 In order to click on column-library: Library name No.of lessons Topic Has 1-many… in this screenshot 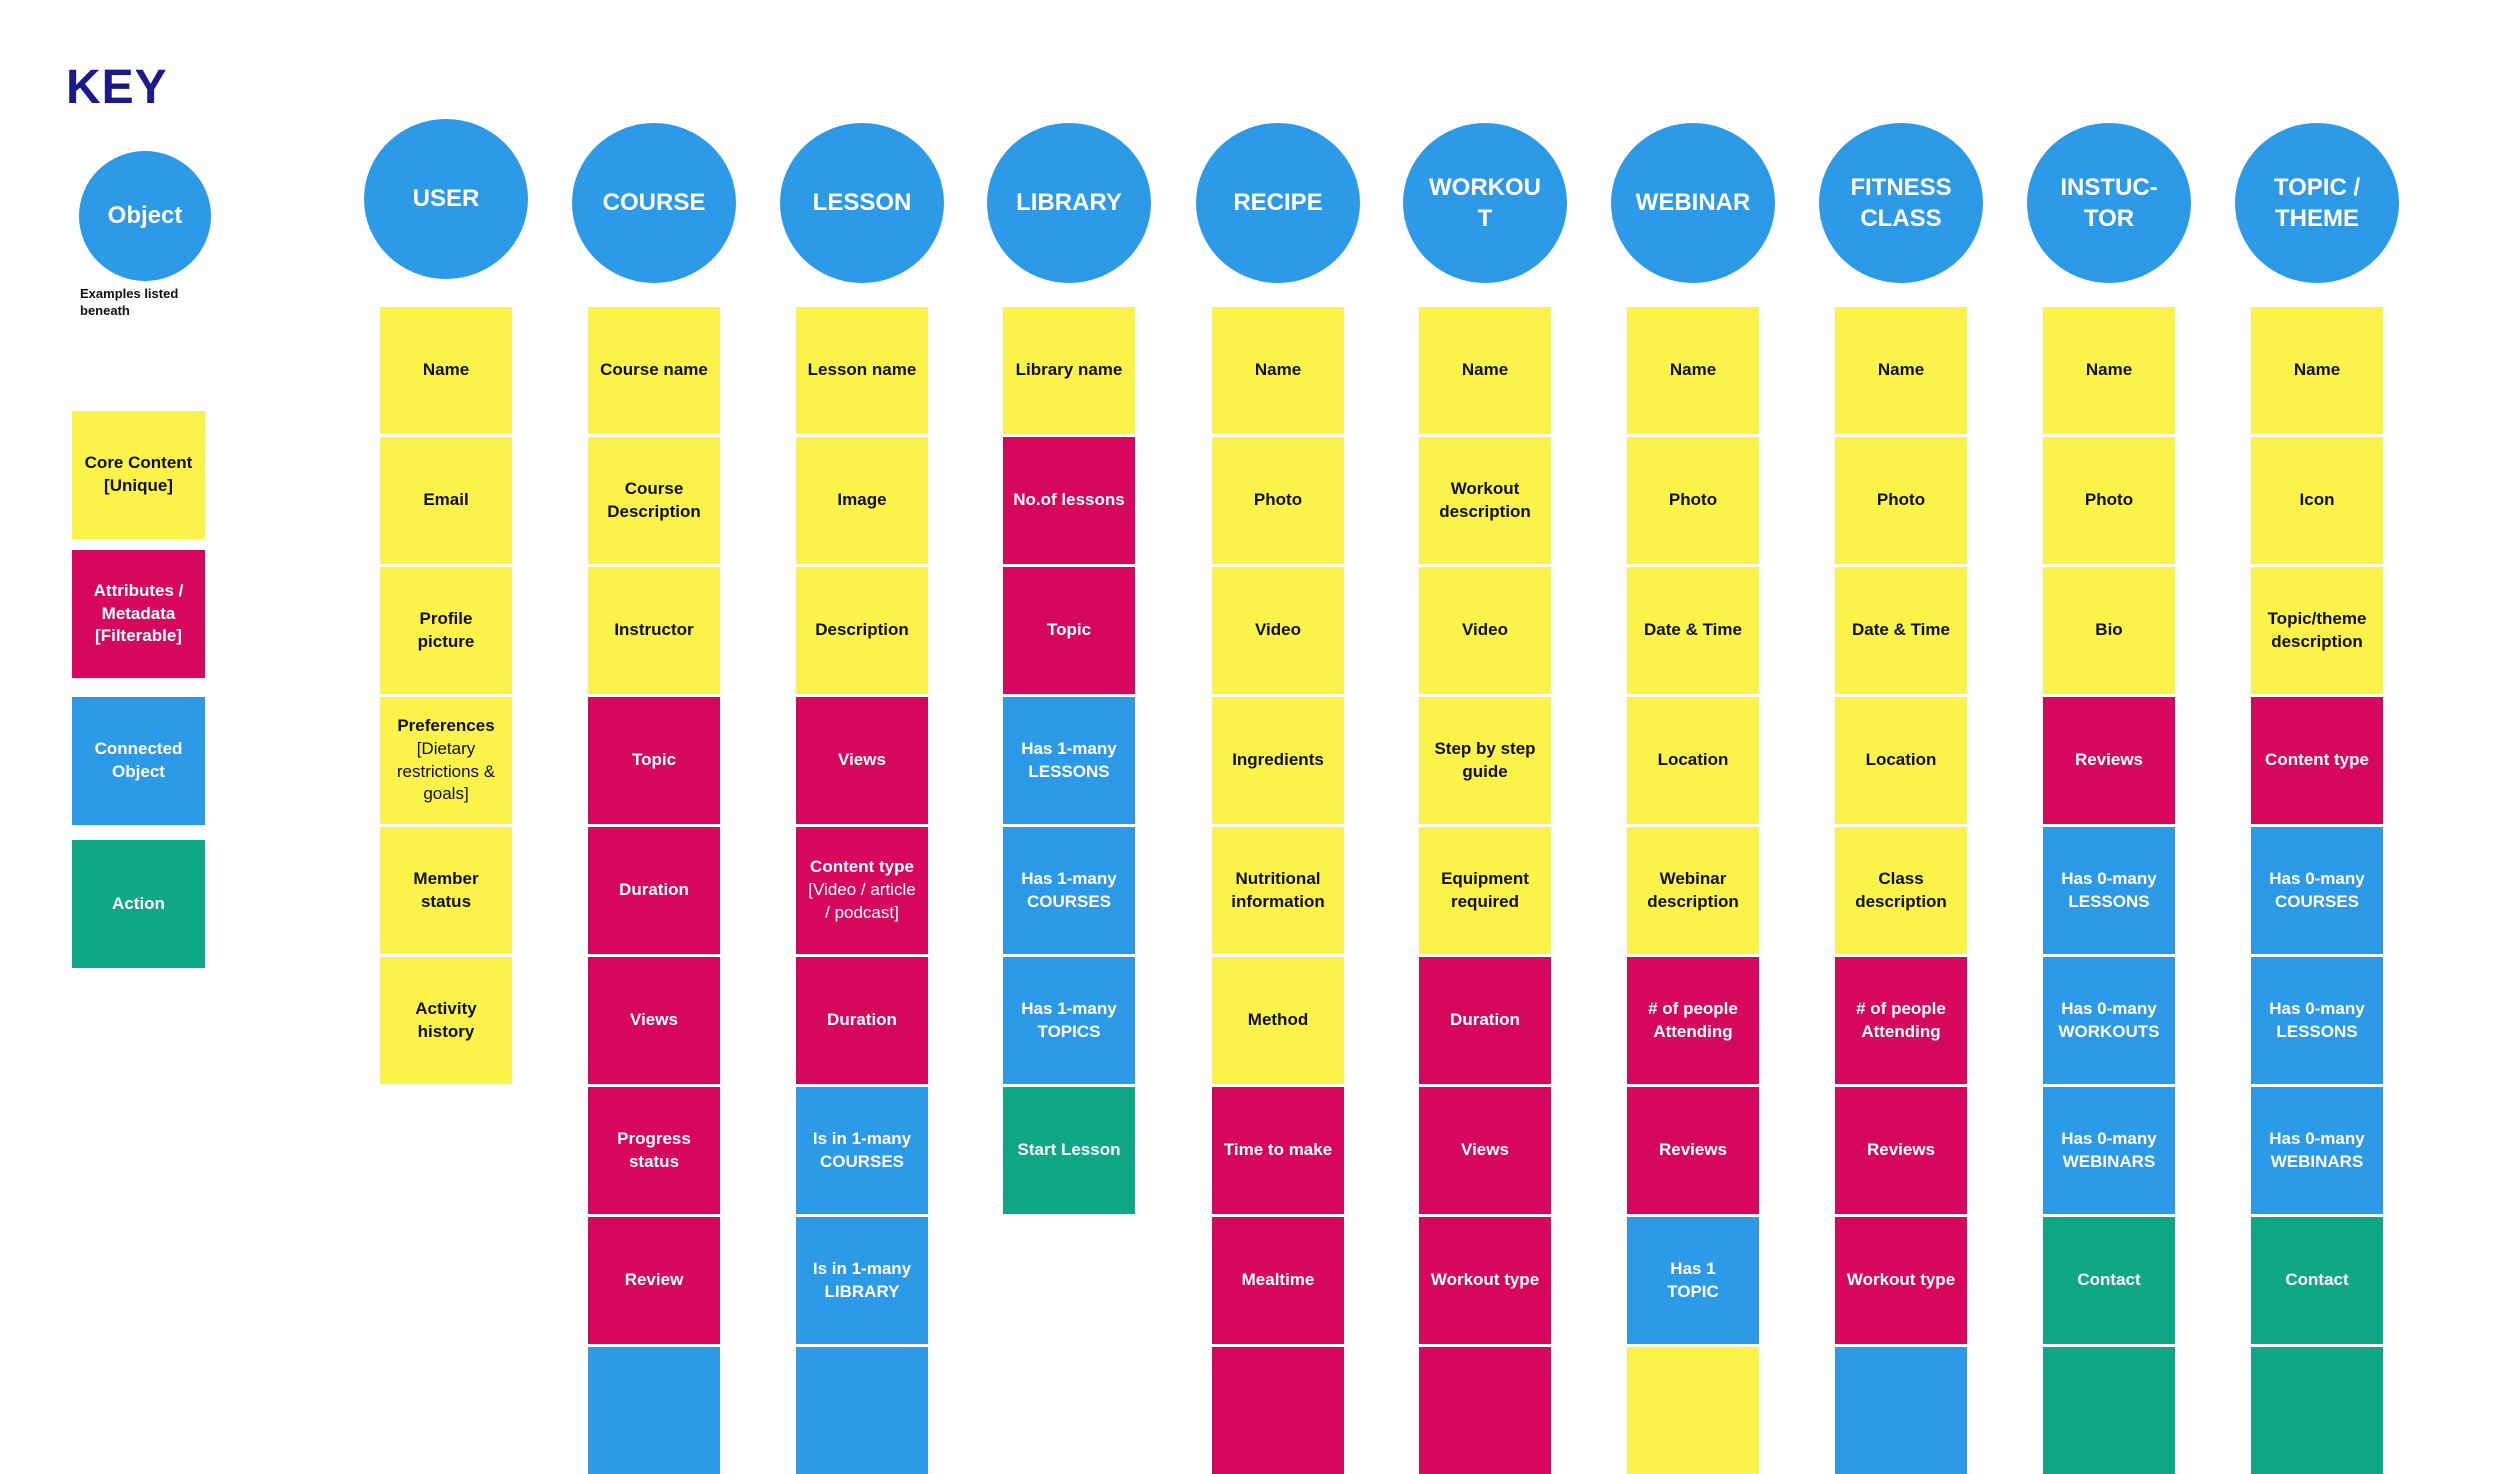, I will do `click(1069, 760)`.